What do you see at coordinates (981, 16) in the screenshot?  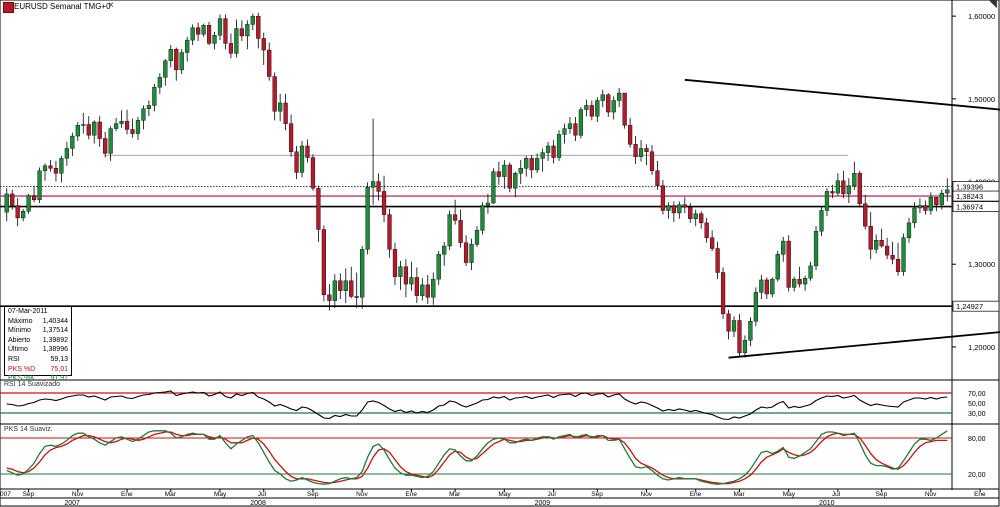 I see `price-tick-label: 1,60000` at bounding box center [981, 16].